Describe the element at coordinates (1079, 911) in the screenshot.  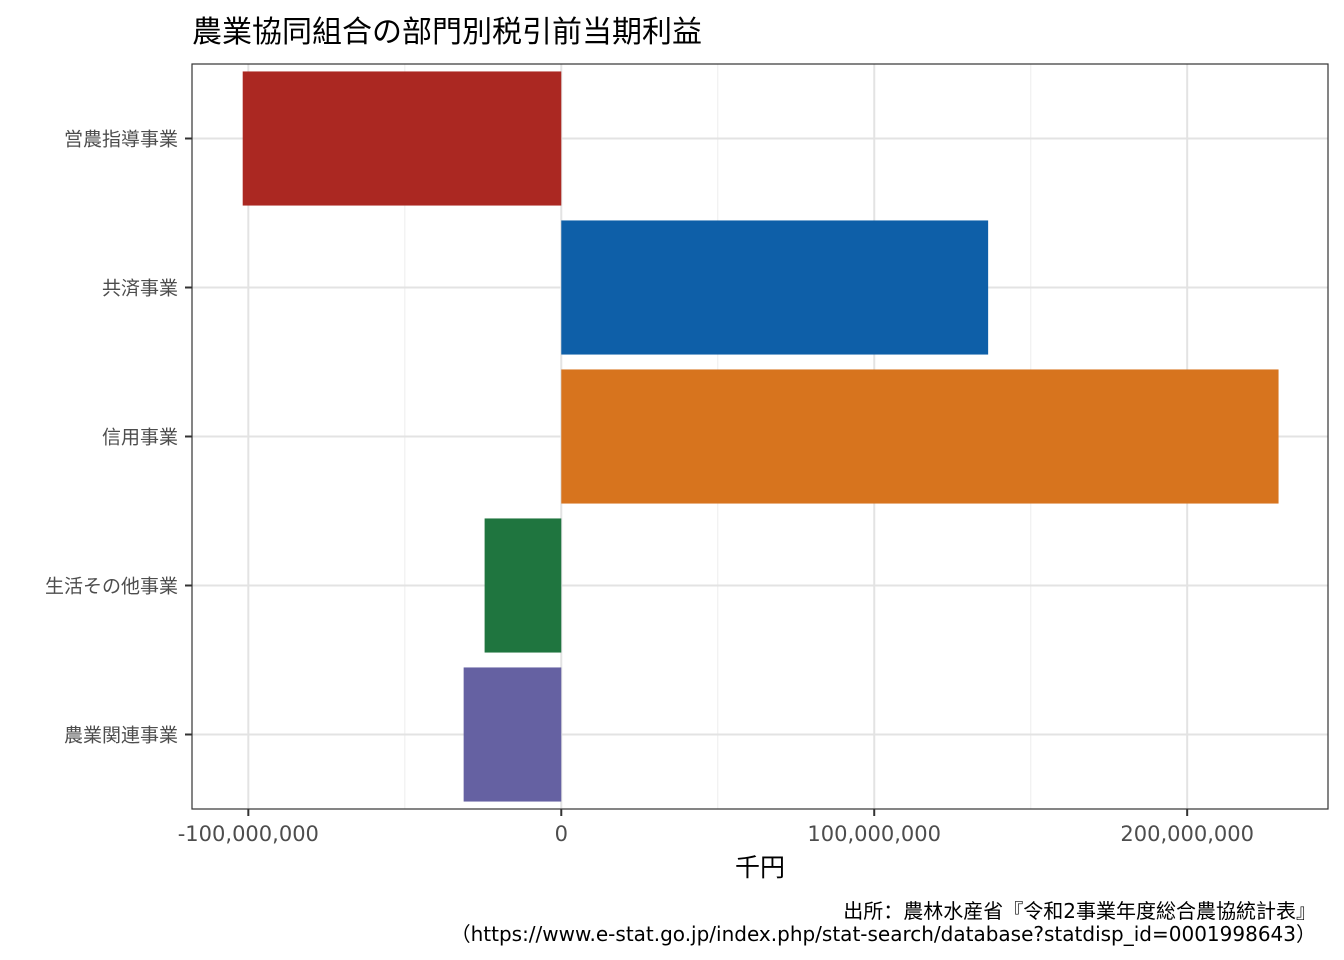
I see `caption-source: 出所：農林水産省『令和2事業年度総合農協統計表』` at that location.